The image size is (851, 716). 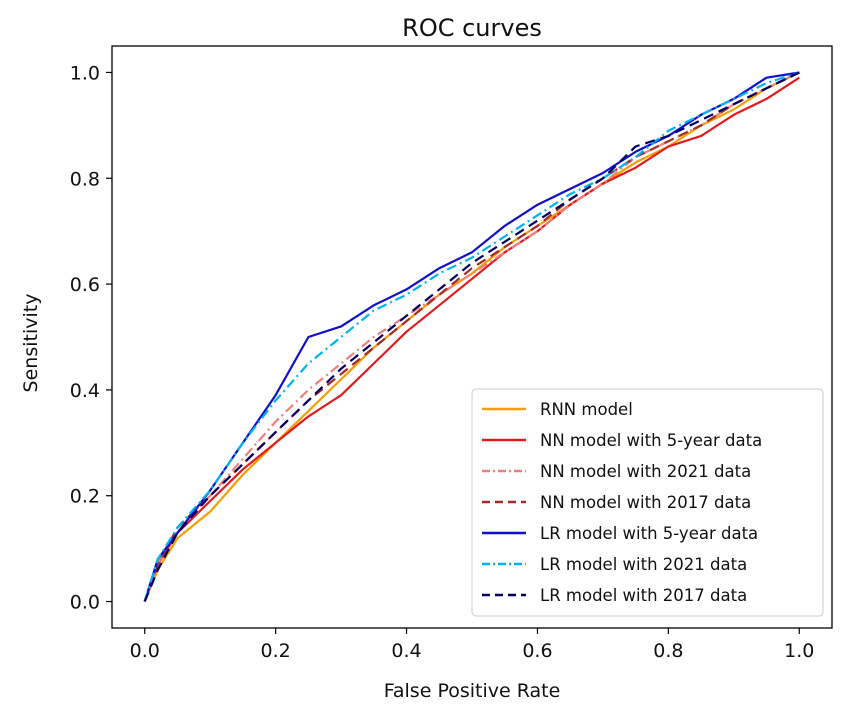 What do you see at coordinates (85, 391) in the screenshot?
I see `y-tick-label: 0.4` at bounding box center [85, 391].